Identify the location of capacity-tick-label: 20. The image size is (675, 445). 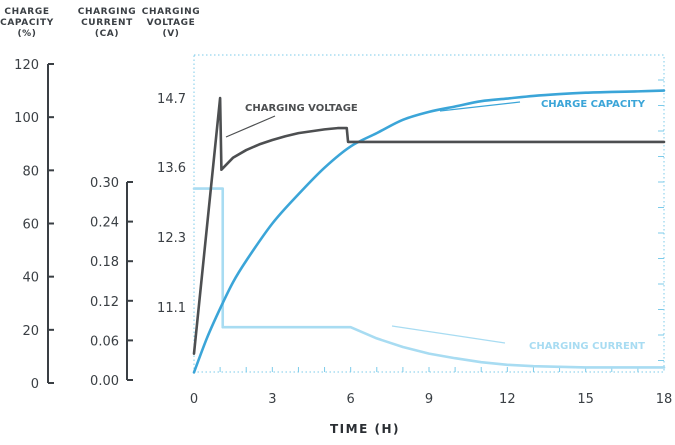
(30, 331).